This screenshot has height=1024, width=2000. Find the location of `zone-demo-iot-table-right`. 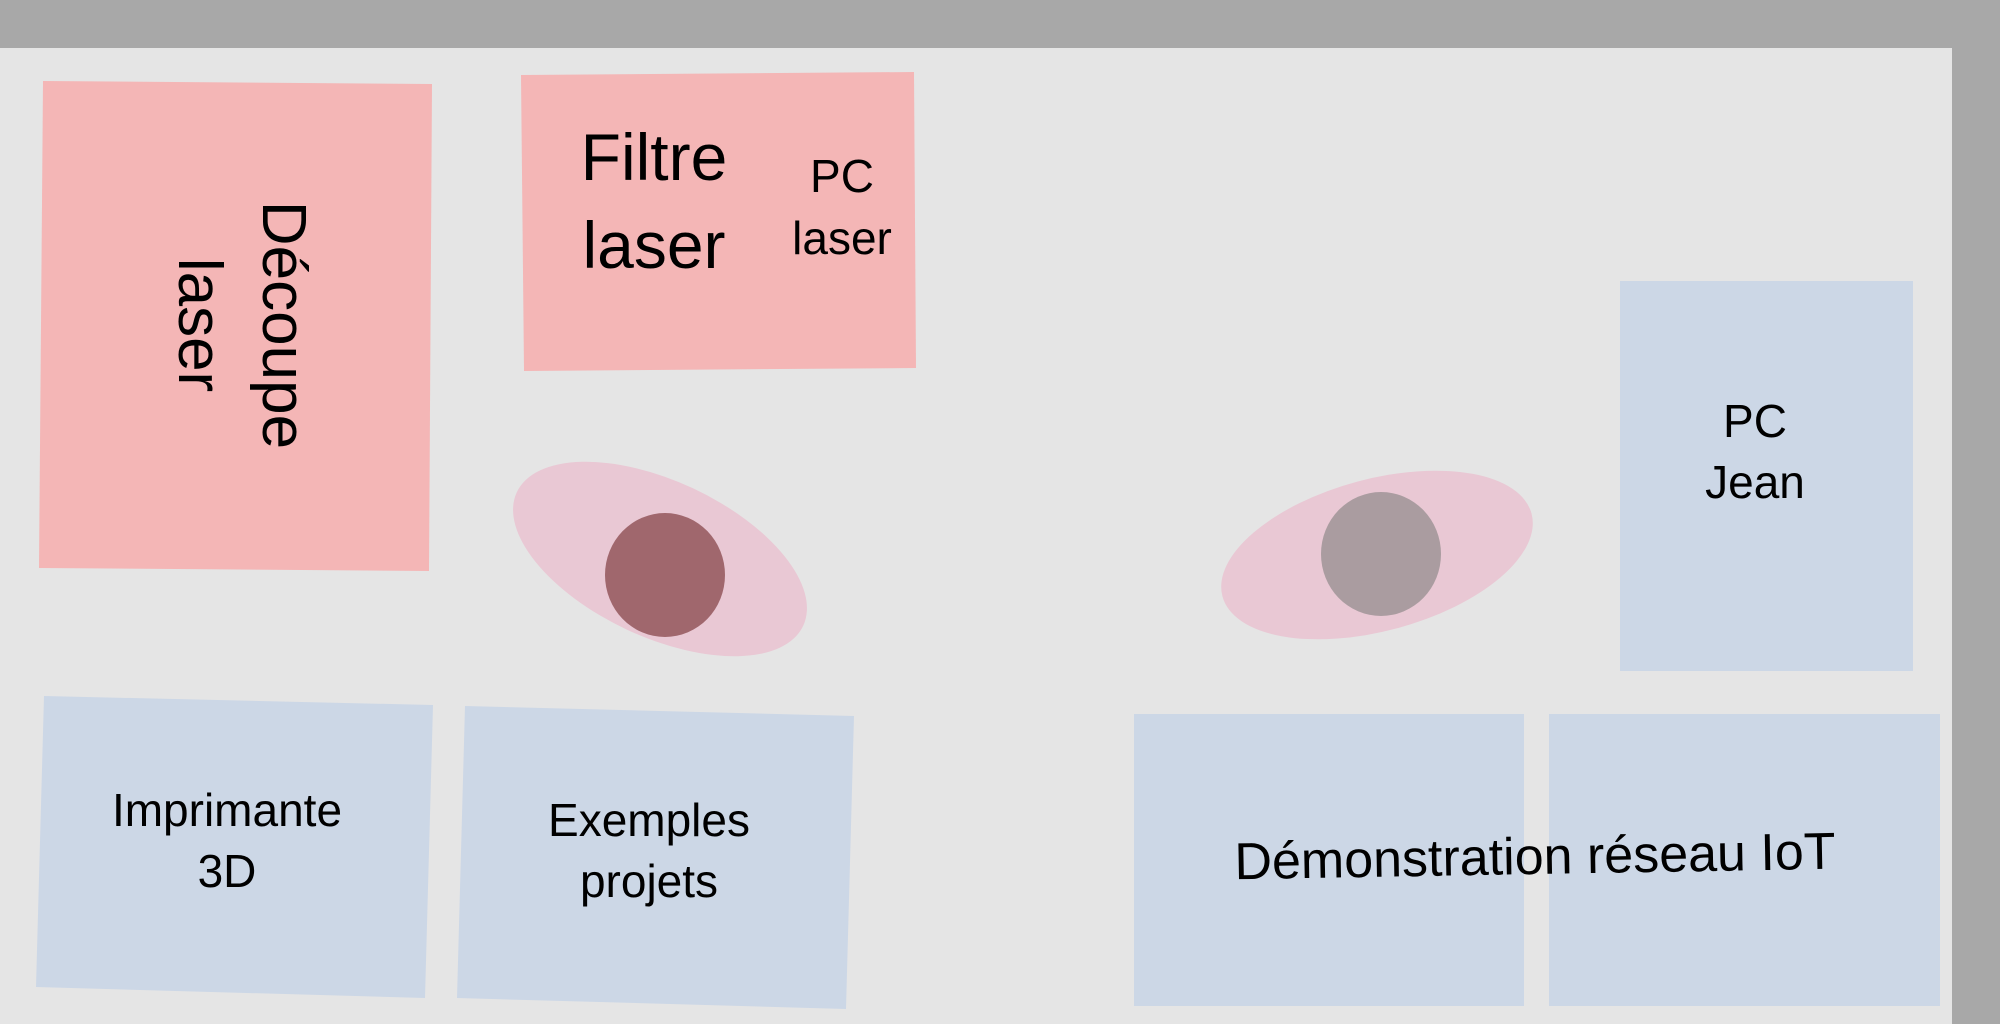

zone-demo-iot-table-right is located at coordinates (1744, 860).